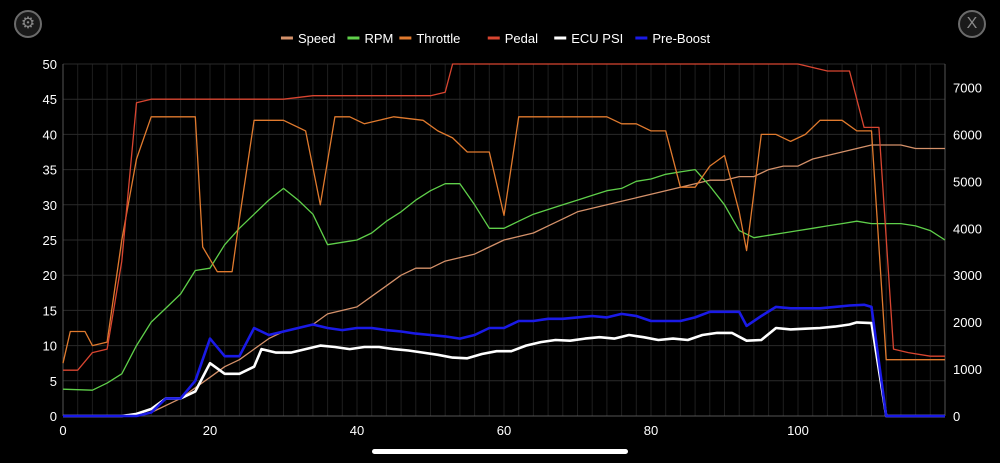 Image resolution: width=1000 pixels, height=463 pixels. What do you see at coordinates (967, 228) in the screenshot?
I see `y2-tick-label: 4000` at bounding box center [967, 228].